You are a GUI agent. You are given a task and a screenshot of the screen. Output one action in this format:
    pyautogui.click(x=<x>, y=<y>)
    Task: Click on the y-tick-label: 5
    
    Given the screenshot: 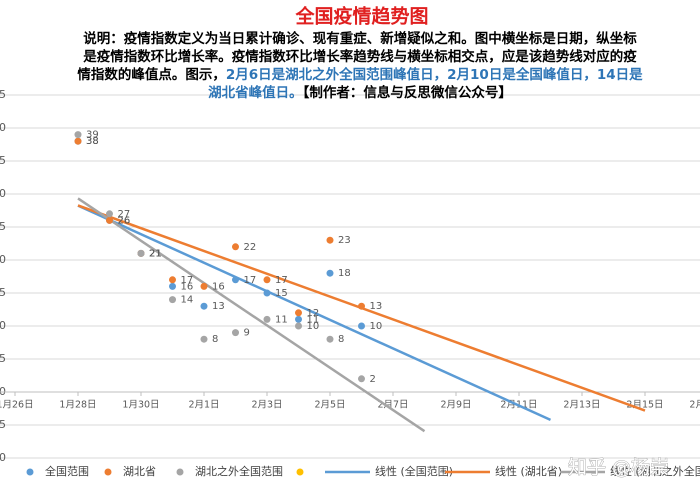 What is the action you would take?
    pyautogui.click(x=3, y=358)
    